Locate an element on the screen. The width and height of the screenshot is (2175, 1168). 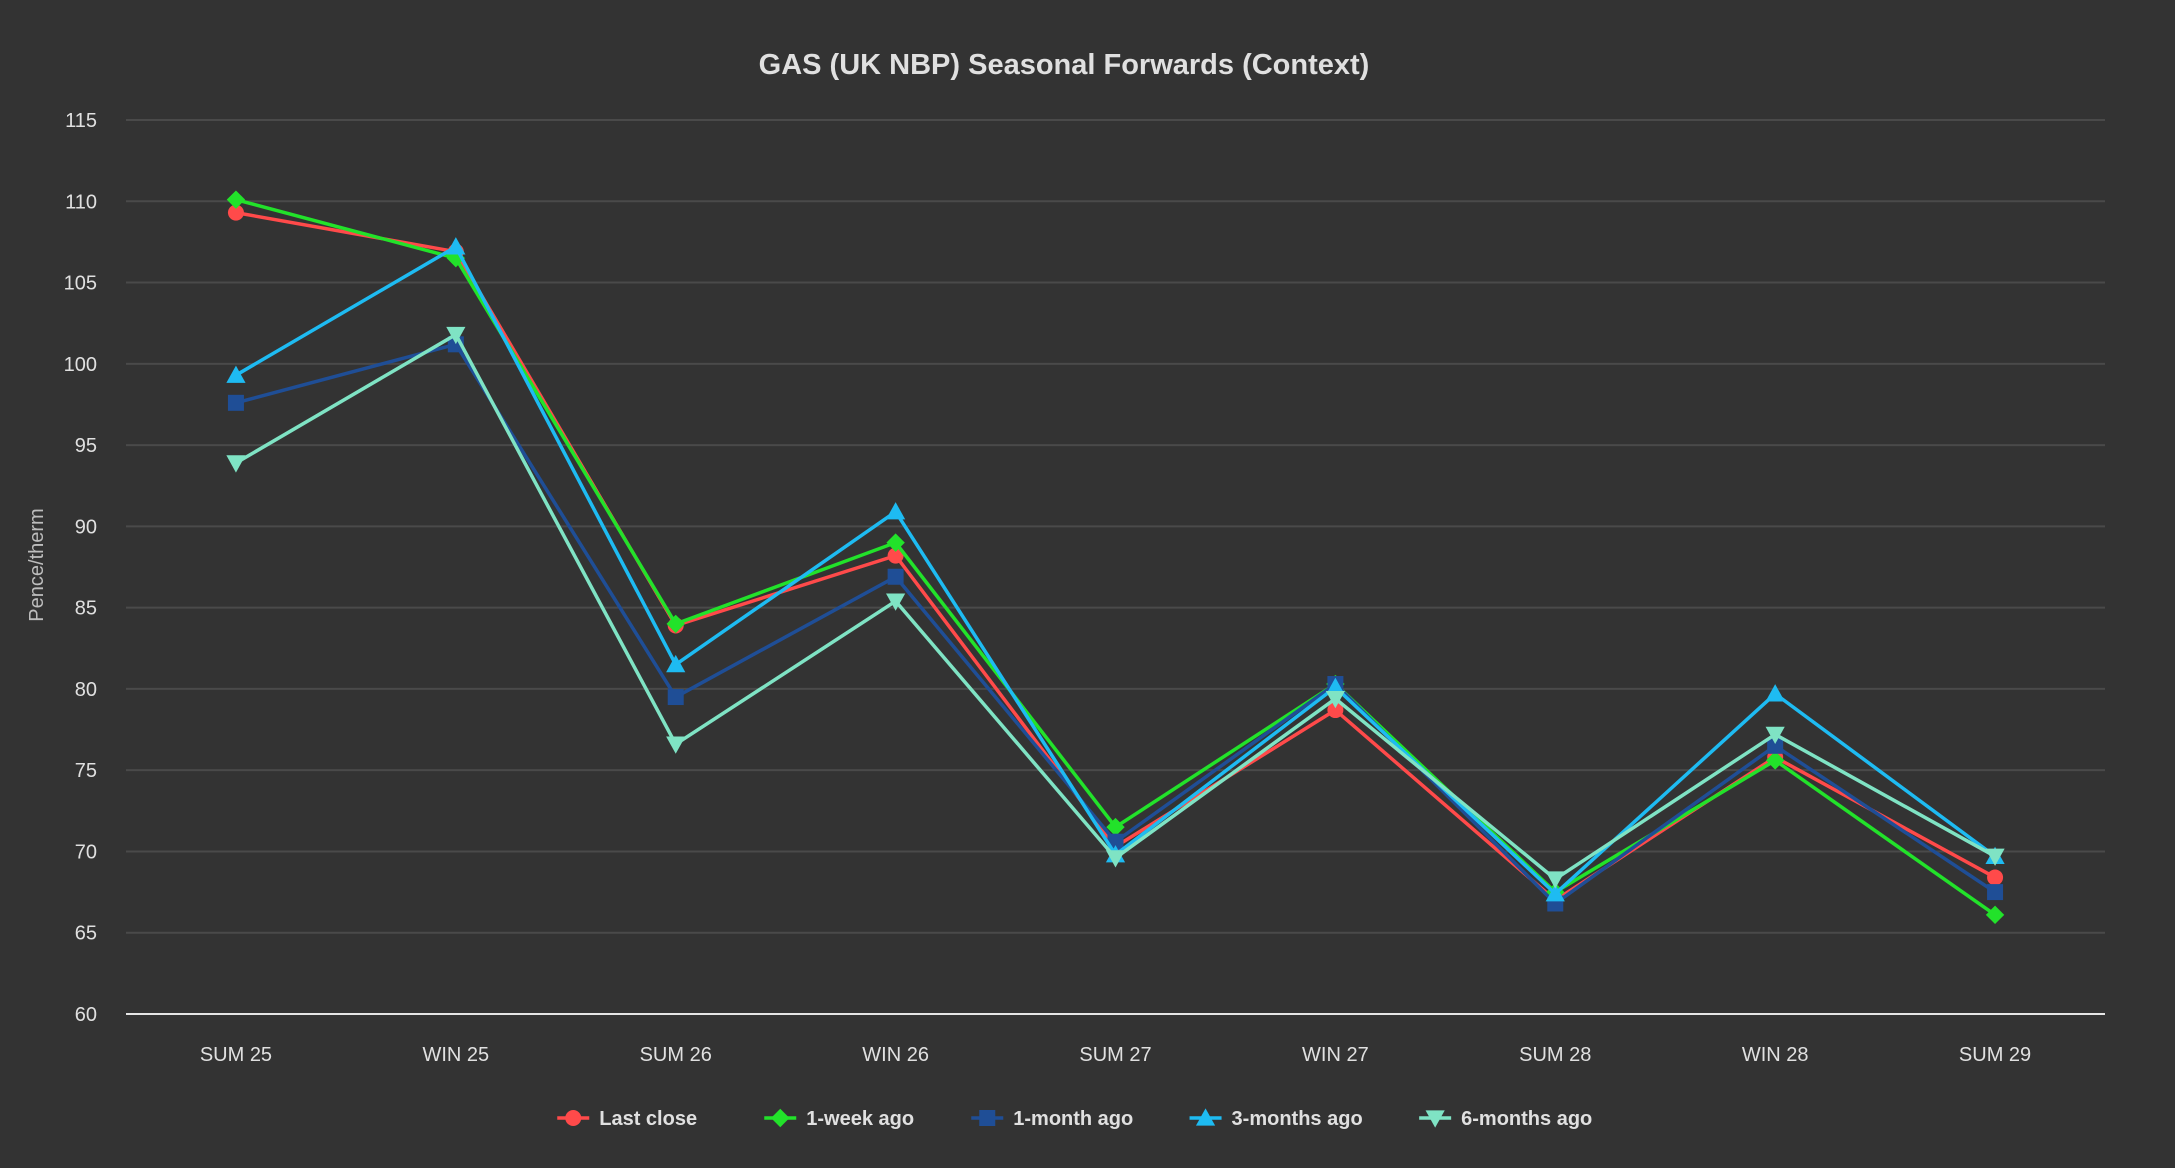
legend-item: 6-months ago is located at coordinates (1505, 1119).